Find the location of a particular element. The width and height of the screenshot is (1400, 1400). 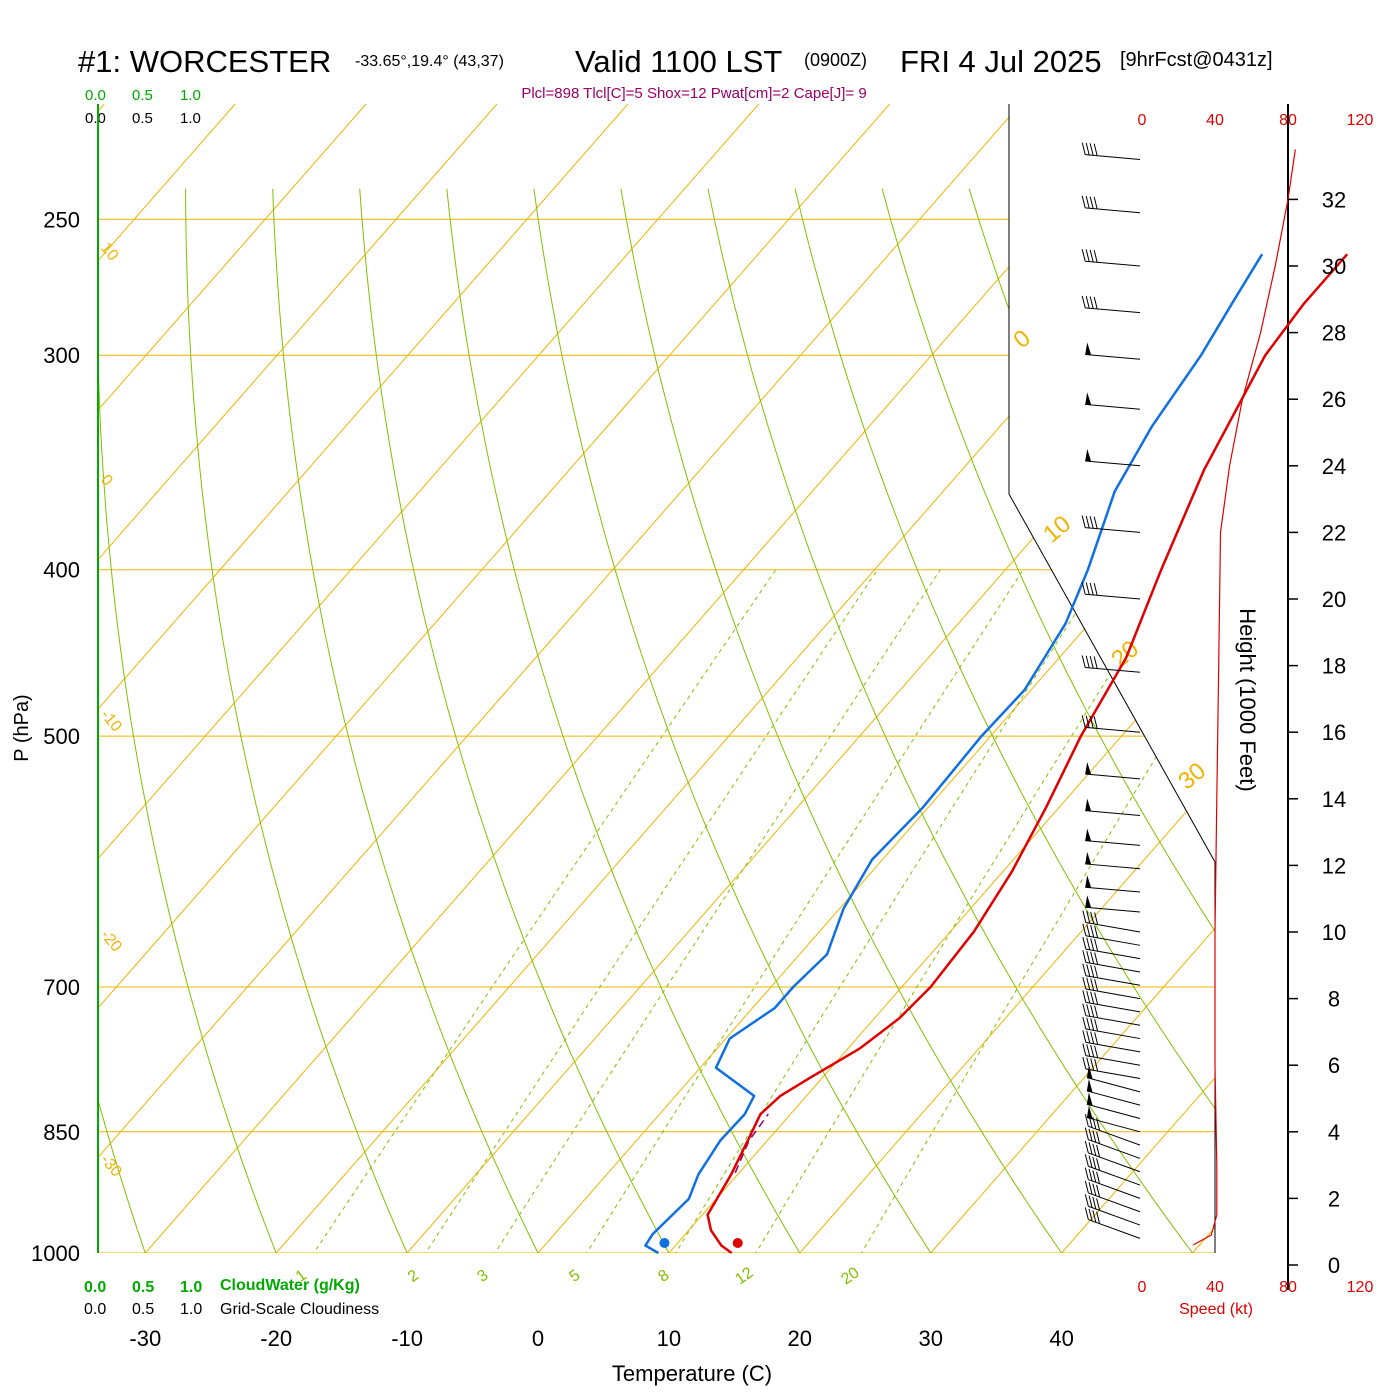

x-tick-label: -20 is located at coordinates (276, 1338).